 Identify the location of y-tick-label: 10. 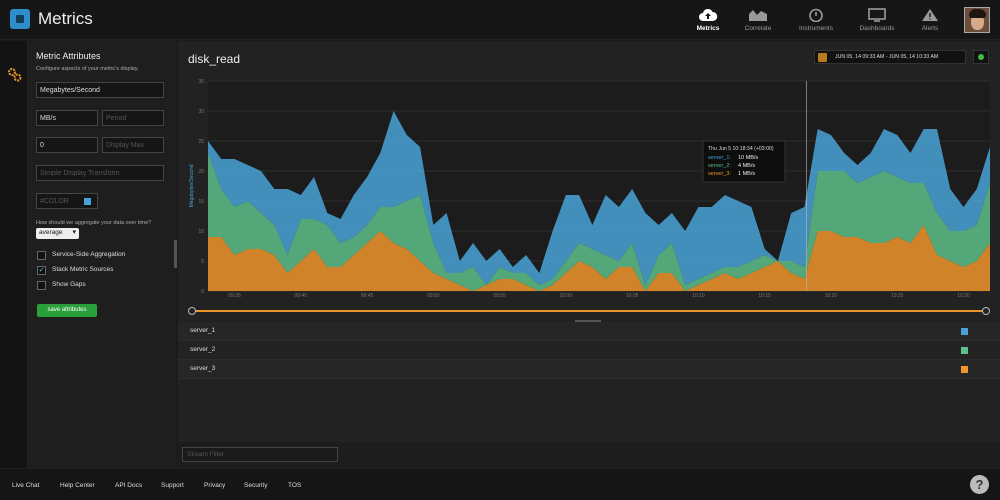
(201, 232).